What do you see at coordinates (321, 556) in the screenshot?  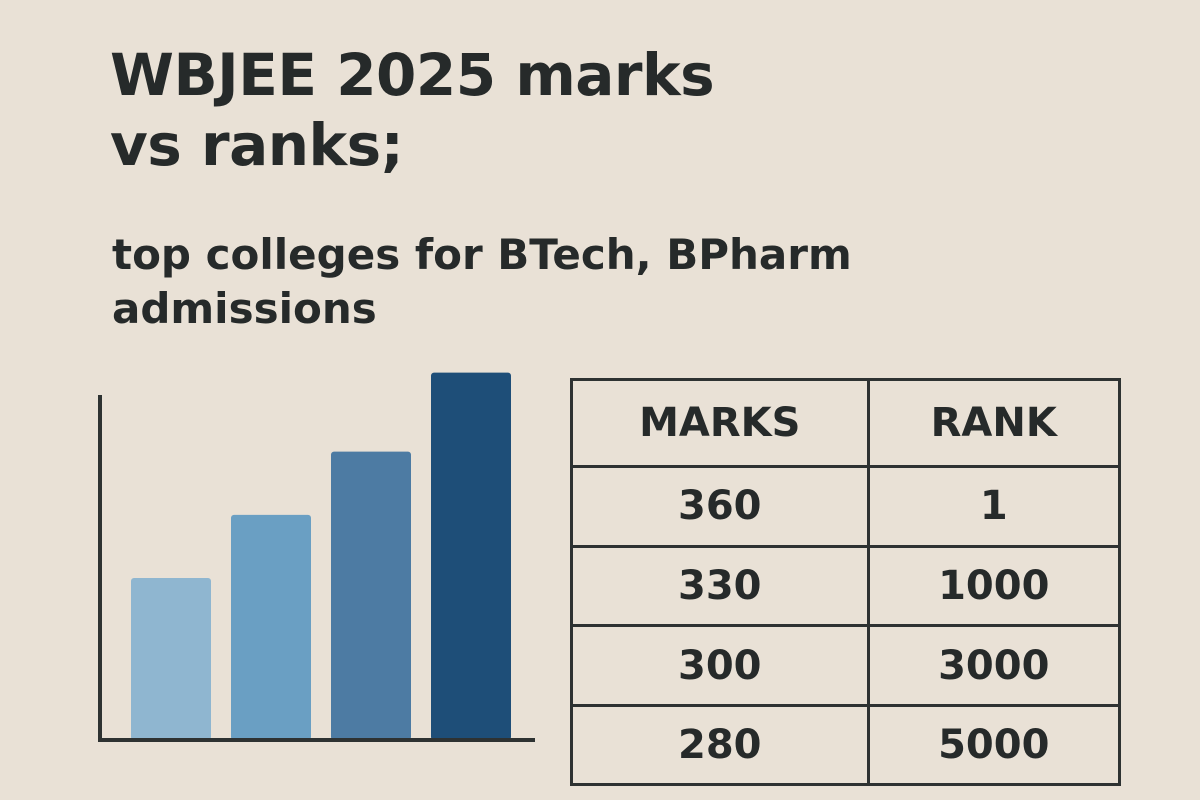 I see `bar-group` at bounding box center [321, 556].